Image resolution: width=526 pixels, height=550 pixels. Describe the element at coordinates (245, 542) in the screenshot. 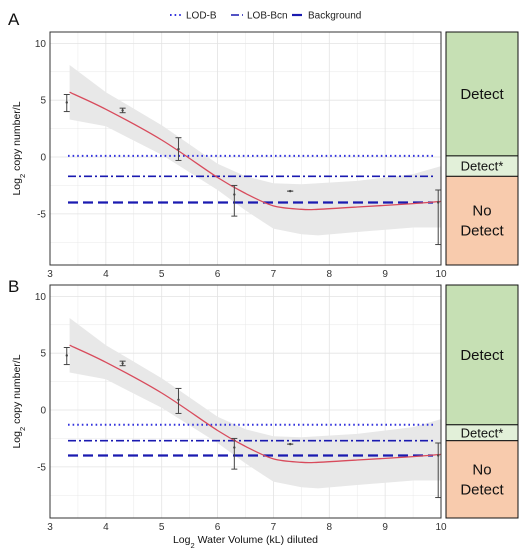

I see `x-axis-label: Log2 Water Volume (kL) diluted` at that location.